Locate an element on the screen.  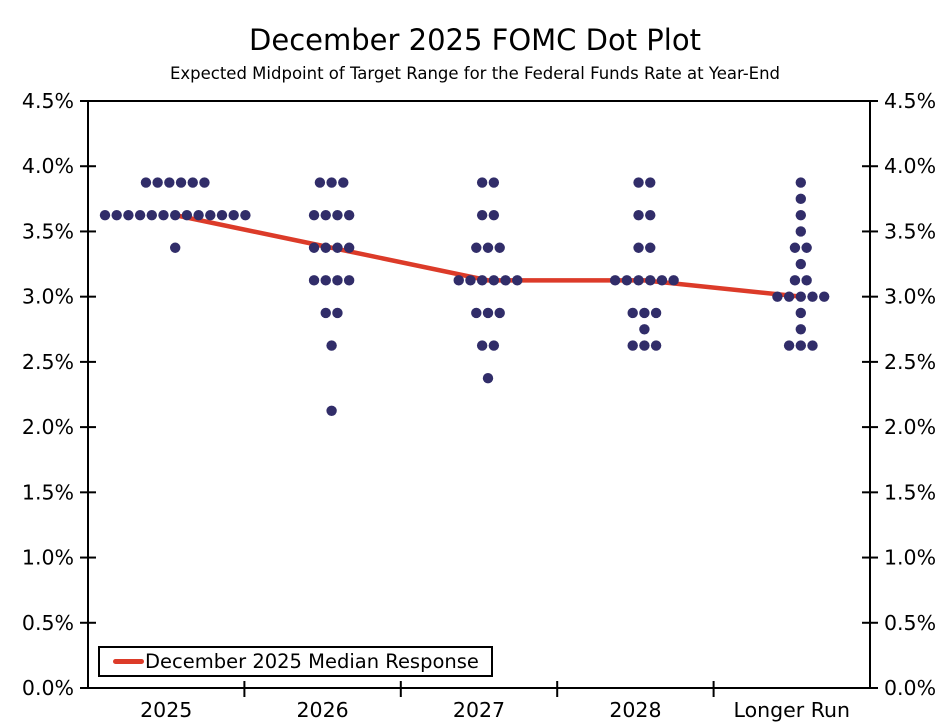
y-tick-label-right: 4.5% is located at coordinates (910, 101).